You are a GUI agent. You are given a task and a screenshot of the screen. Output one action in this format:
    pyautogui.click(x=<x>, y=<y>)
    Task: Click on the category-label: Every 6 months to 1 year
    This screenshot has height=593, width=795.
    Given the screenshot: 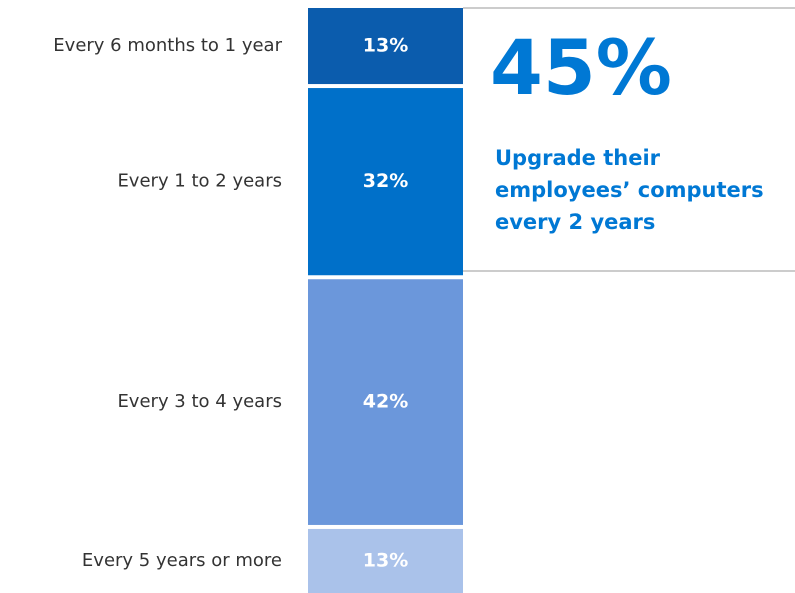 What is the action you would take?
    pyautogui.click(x=167, y=45)
    